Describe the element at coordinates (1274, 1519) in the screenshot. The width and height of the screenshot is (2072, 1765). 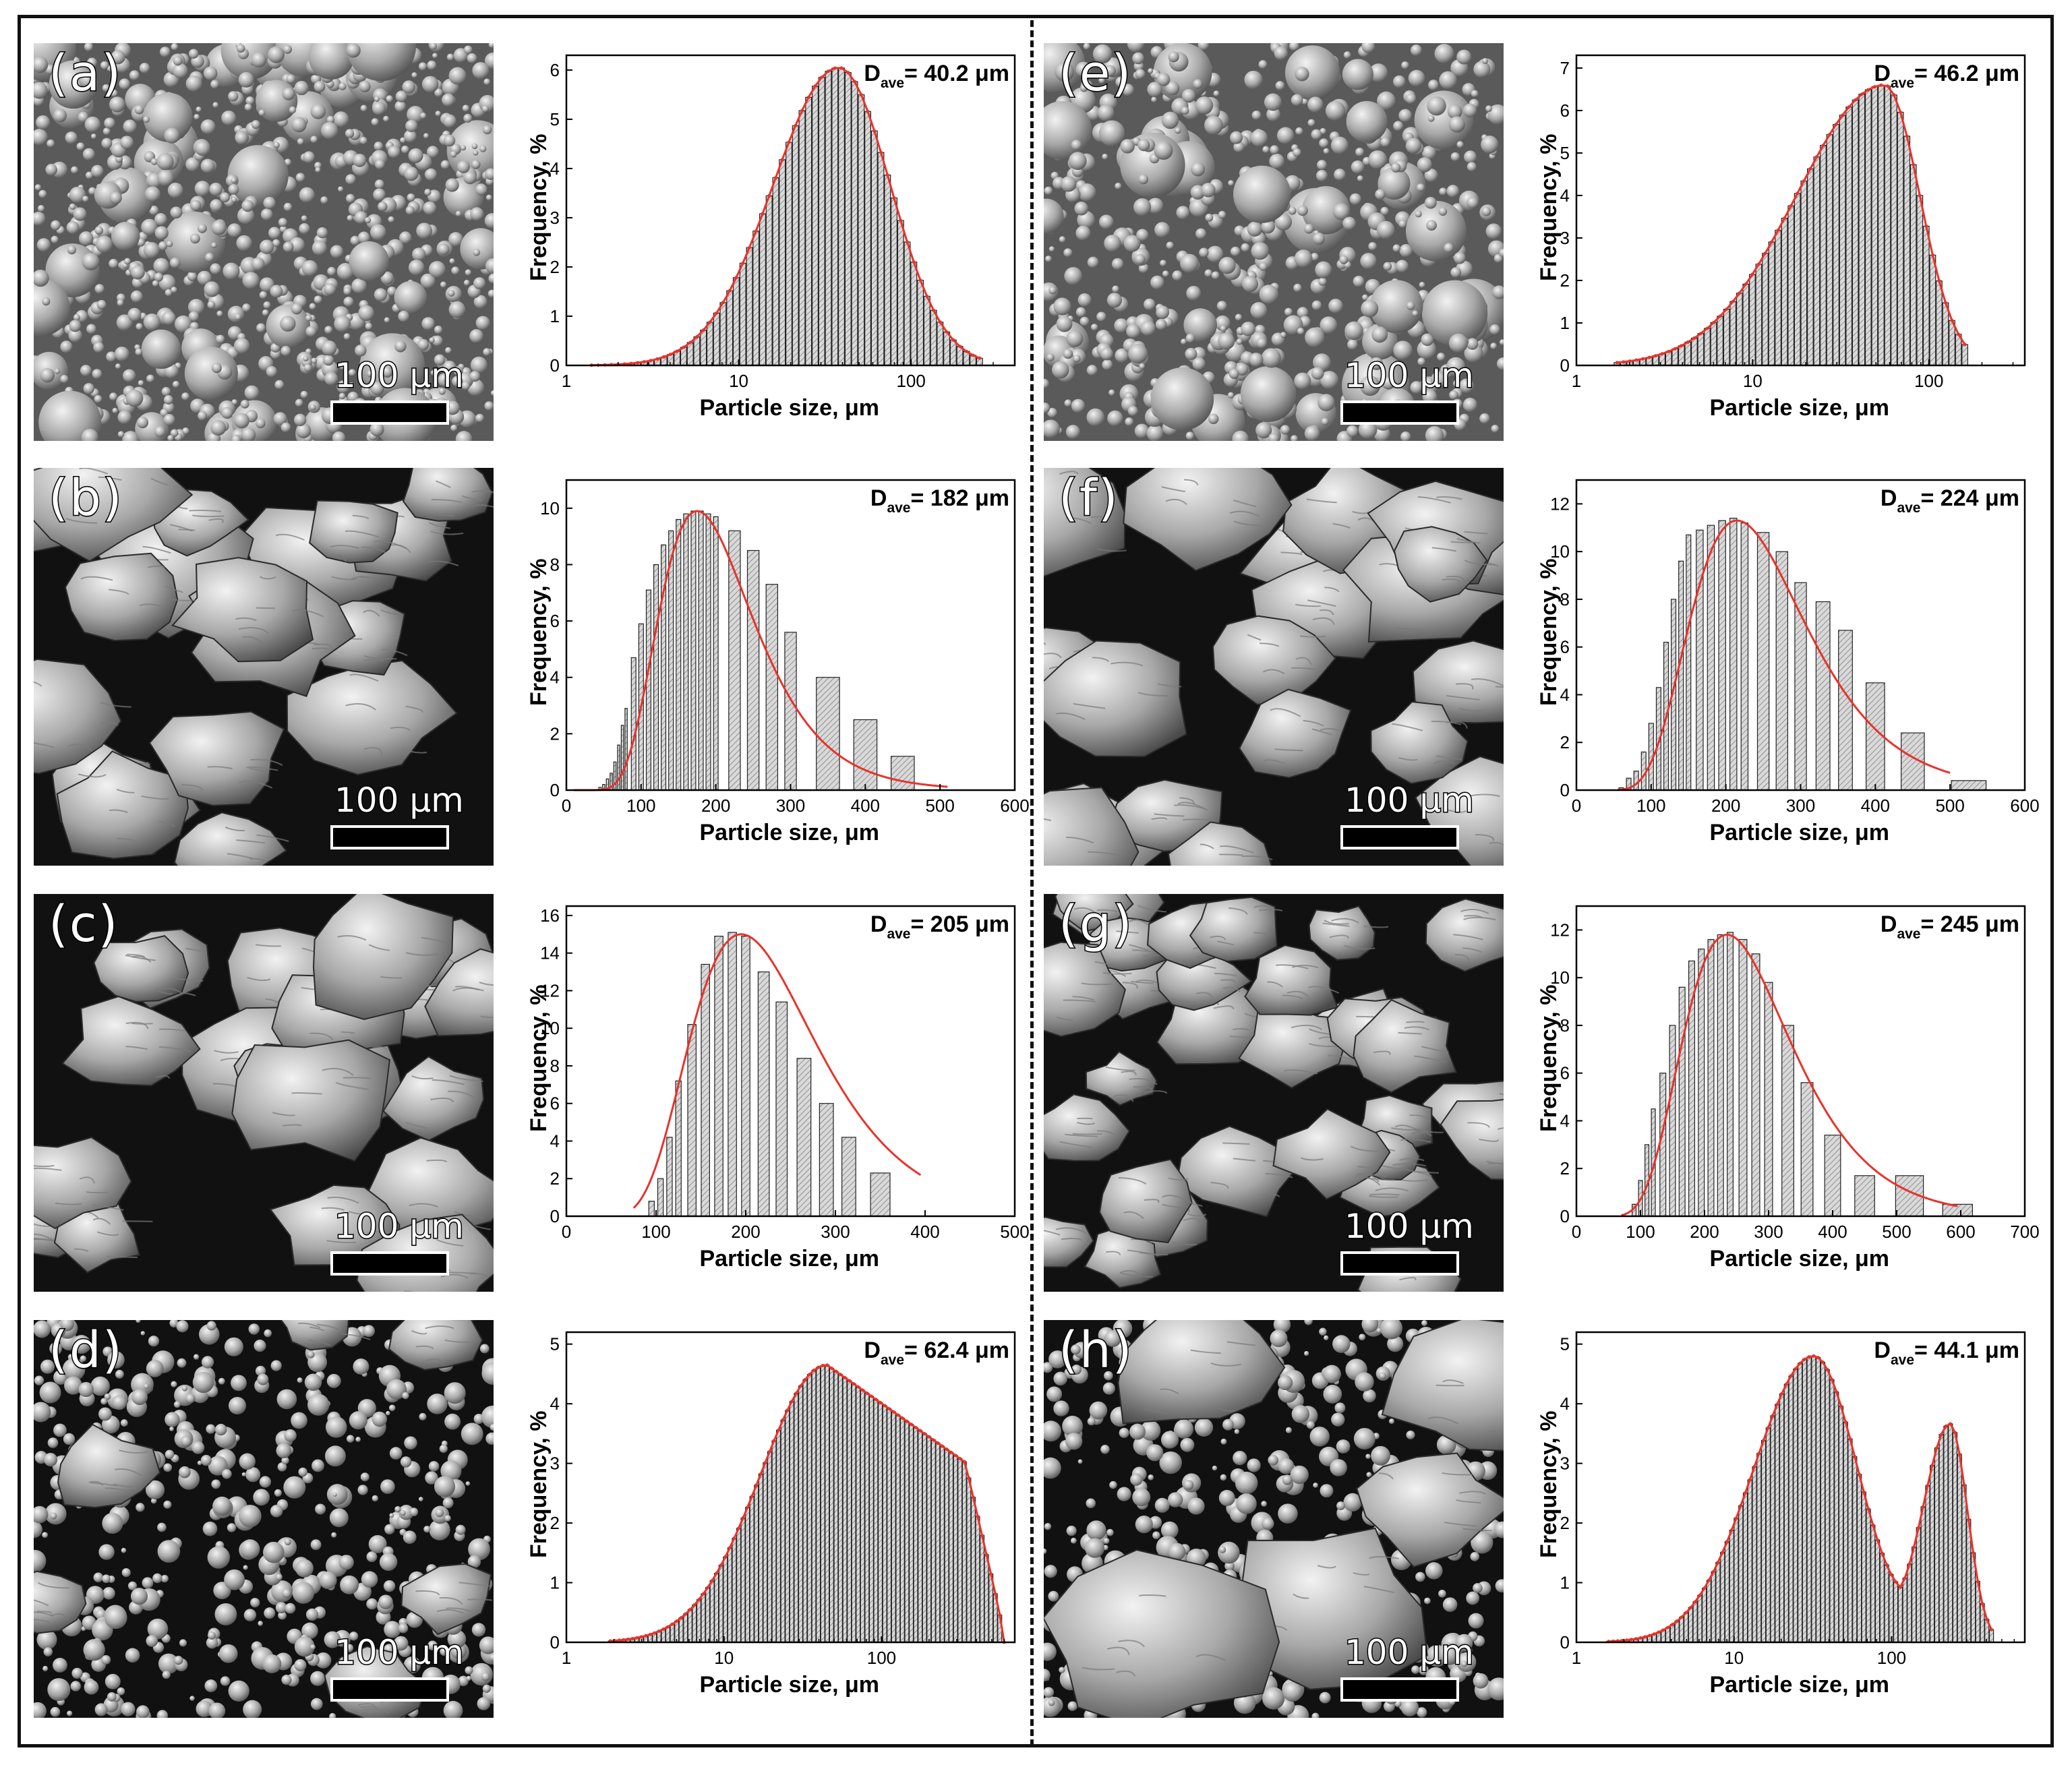
I see `sem-micrograph-h: (h) 100 μm` at that location.